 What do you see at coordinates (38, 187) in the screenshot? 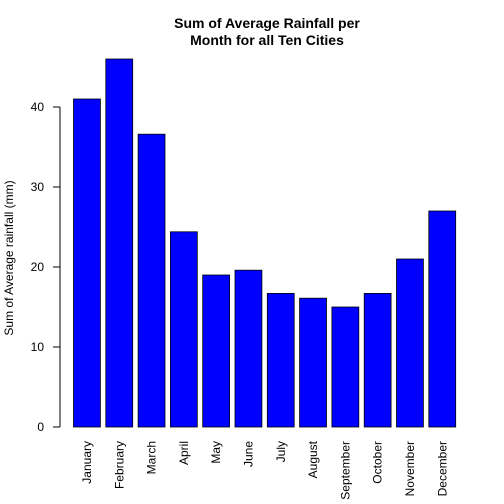
I see `y-tick-label-30: 30` at bounding box center [38, 187].